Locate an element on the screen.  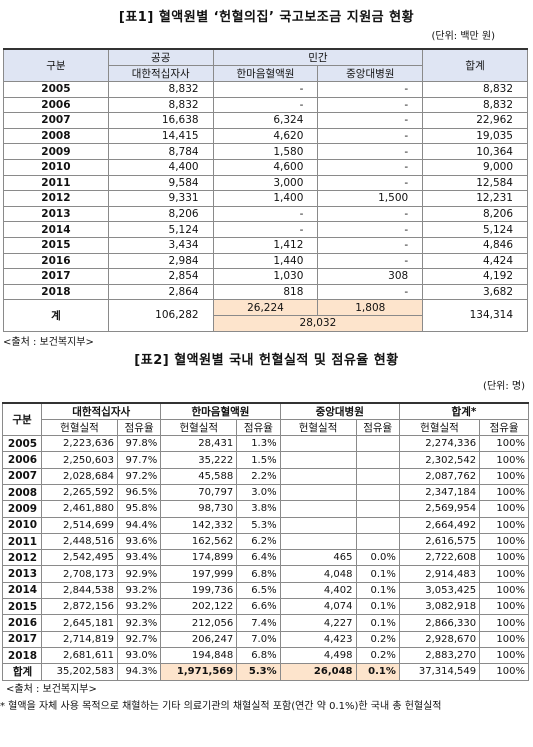
table-row: 2012 9,331 1,400 1,500 12,231 is located at coordinates (265, 198).